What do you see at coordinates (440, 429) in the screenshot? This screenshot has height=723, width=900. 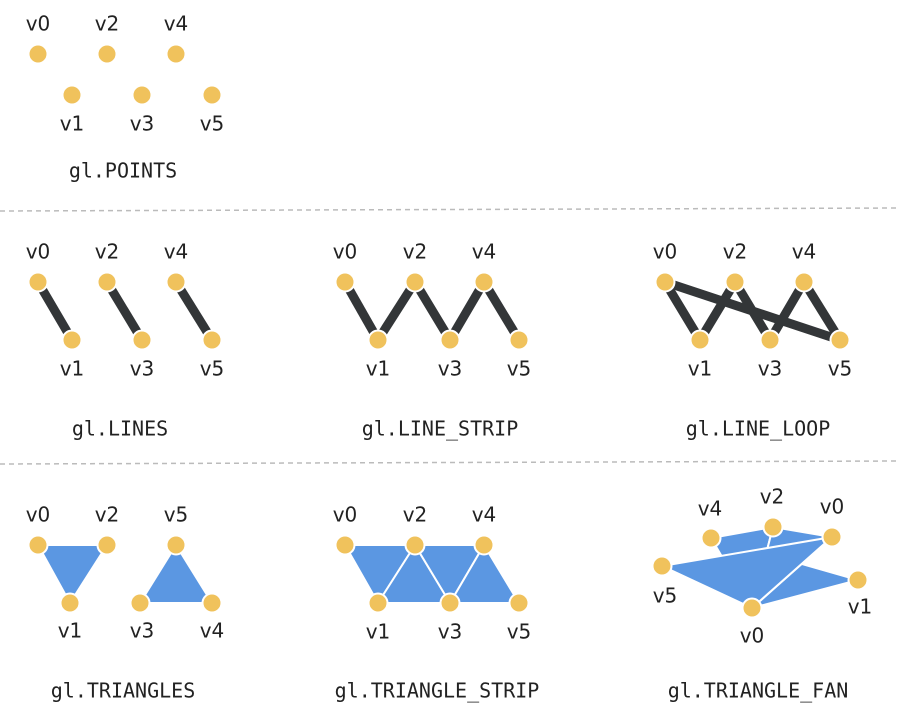 I see `caption: gl.LINE_STRIP` at bounding box center [440, 429].